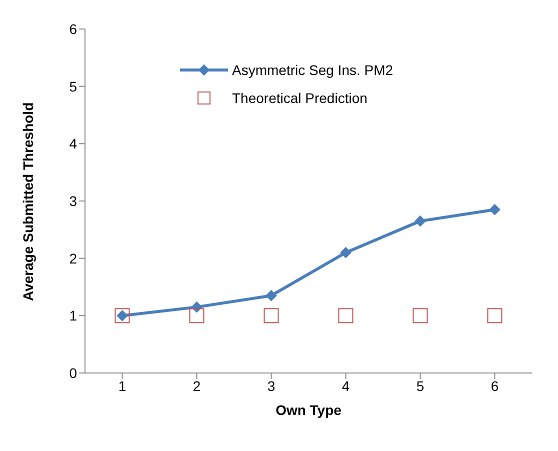 Image resolution: width=558 pixels, height=451 pixels. Describe the element at coordinates (313, 70) in the screenshot. I see `legend-label: Asymmetric Seg Ins. PM2` at that location.